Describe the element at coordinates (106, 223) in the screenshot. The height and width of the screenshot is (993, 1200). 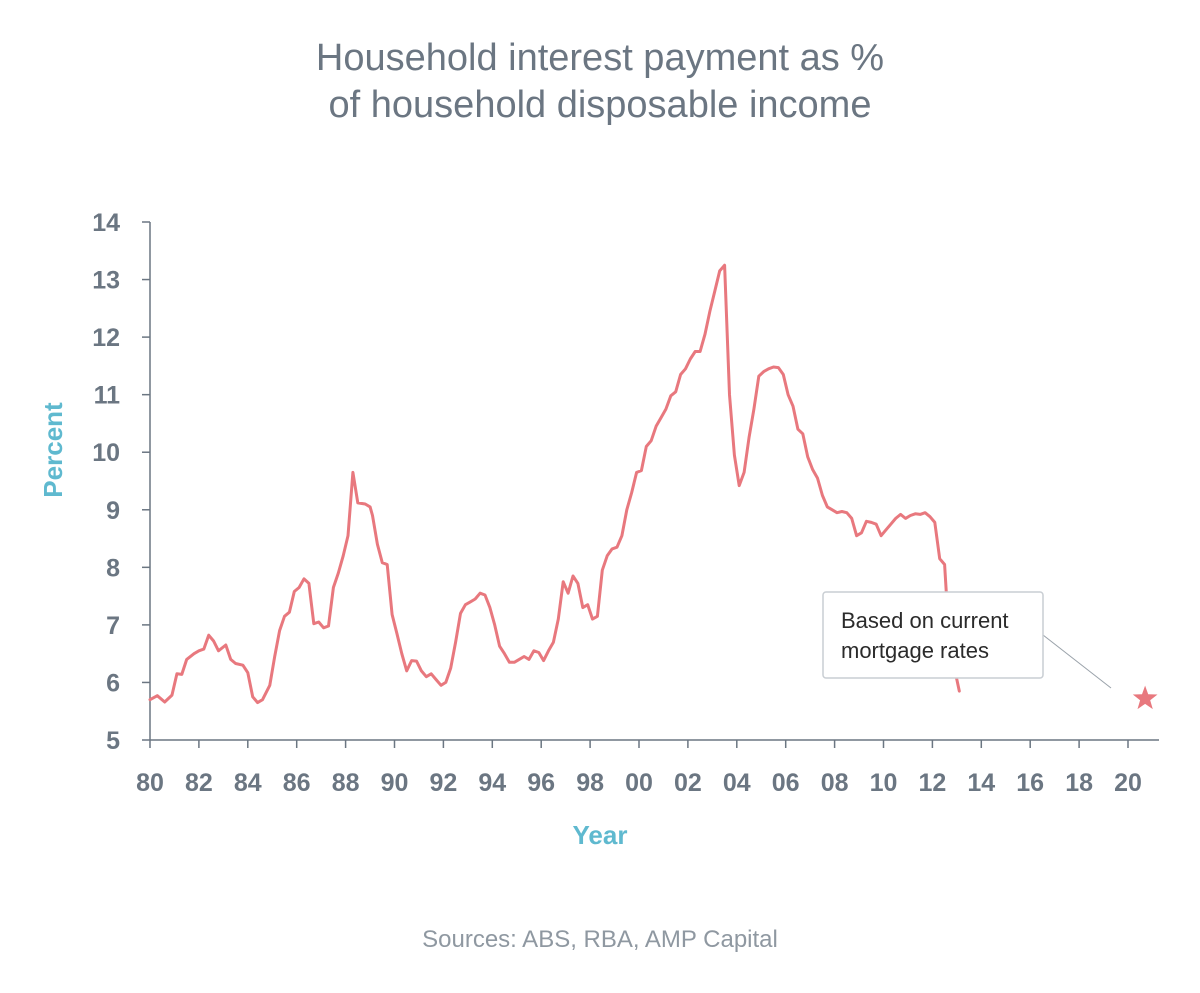
I see `y-tick-label: 14` at that location.